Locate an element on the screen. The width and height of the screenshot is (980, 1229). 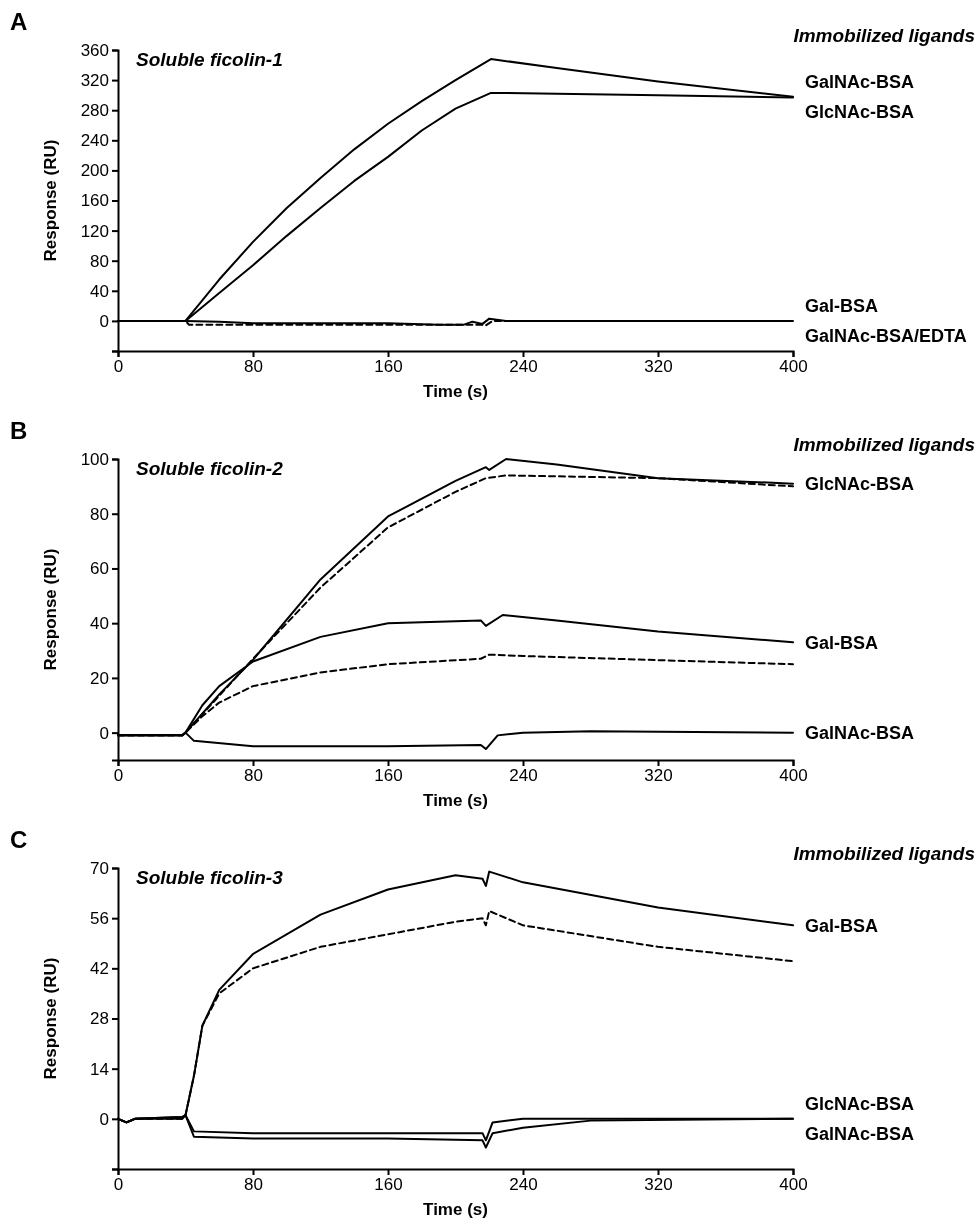
text: C is located at coordinates (19, 839).